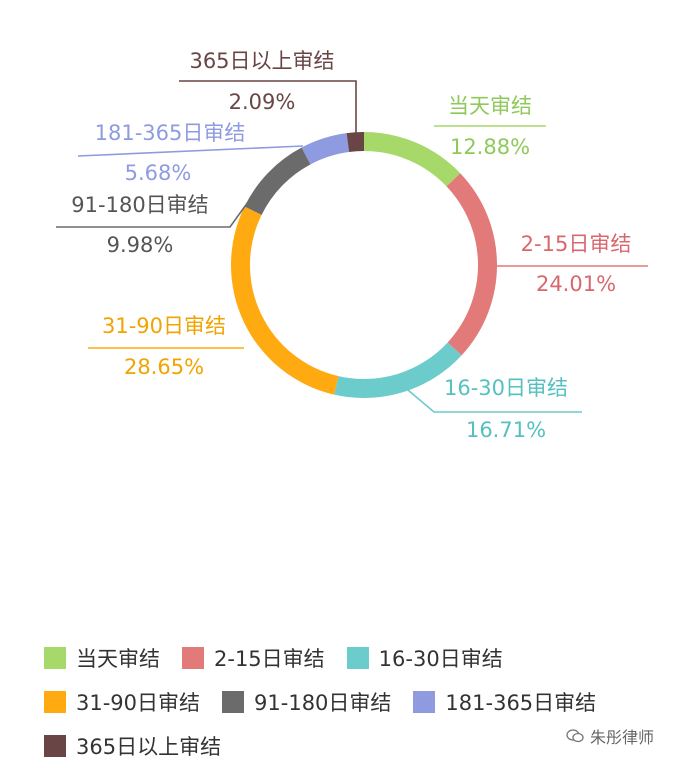  Describe the element at coordinates (576, 284) in the screenshot. I see `slice-value-label-1: 24.01%` at that location.